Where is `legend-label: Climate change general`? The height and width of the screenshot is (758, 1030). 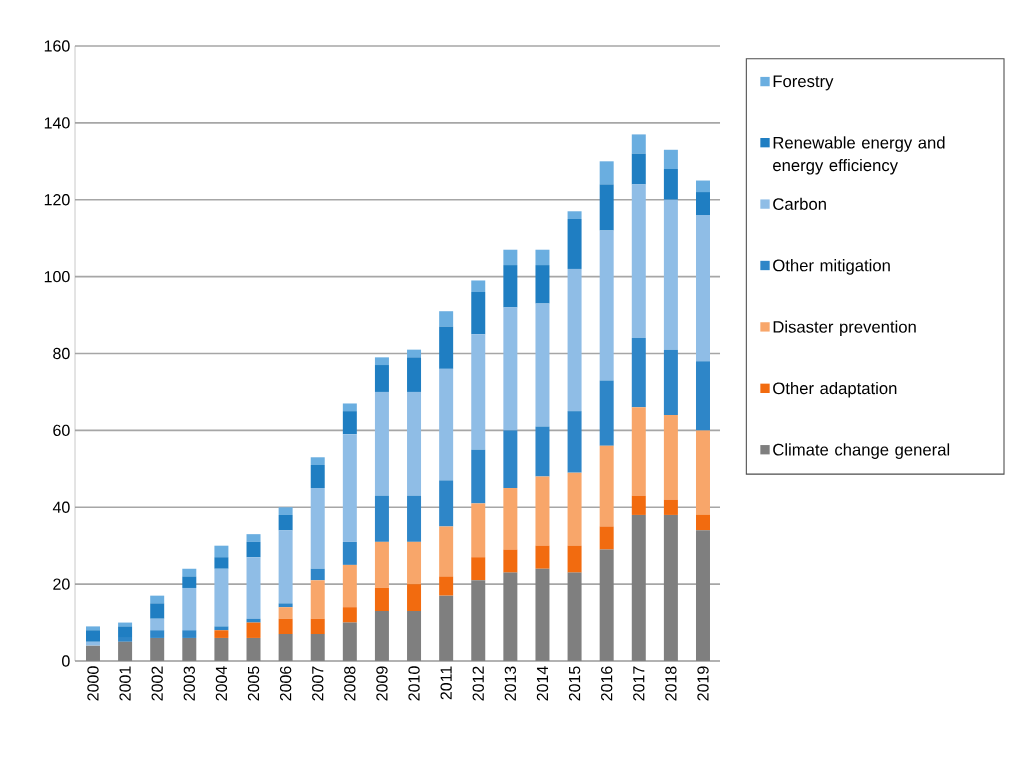 legend-label: Climate change general is located at coordinates (861, 451).